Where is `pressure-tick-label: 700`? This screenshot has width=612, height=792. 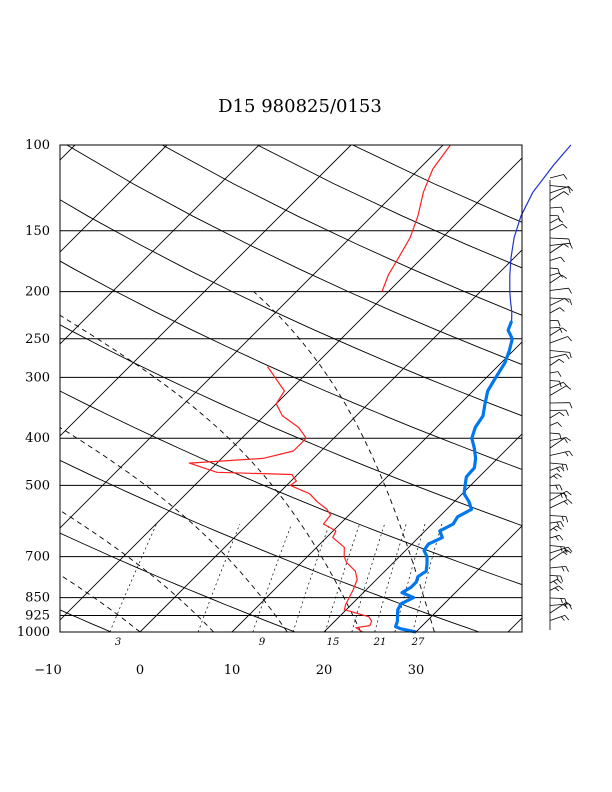
pressure-tick-label: 700 is located at coordinates (37, 557).